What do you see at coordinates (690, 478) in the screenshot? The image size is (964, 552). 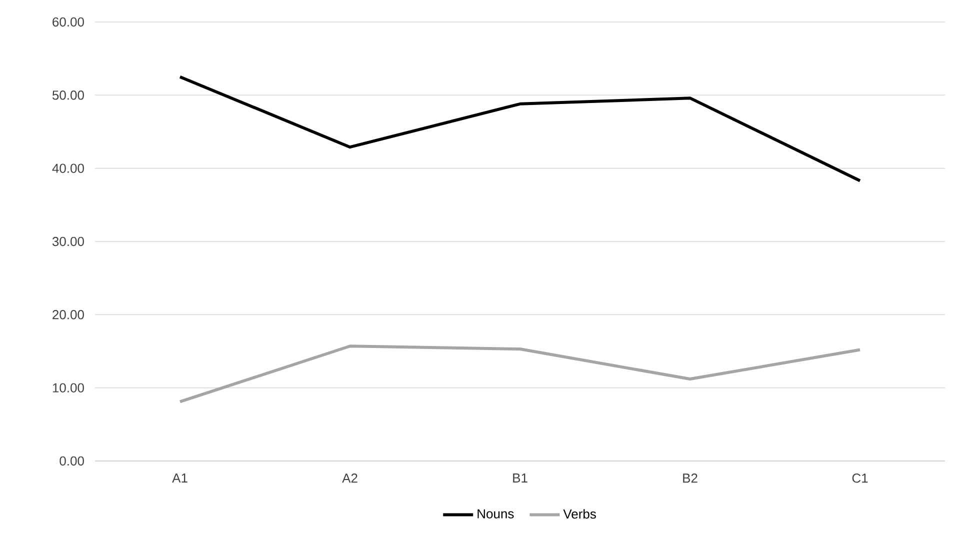 I see `x-tick-label: B2` at bounding box center [690, 478].